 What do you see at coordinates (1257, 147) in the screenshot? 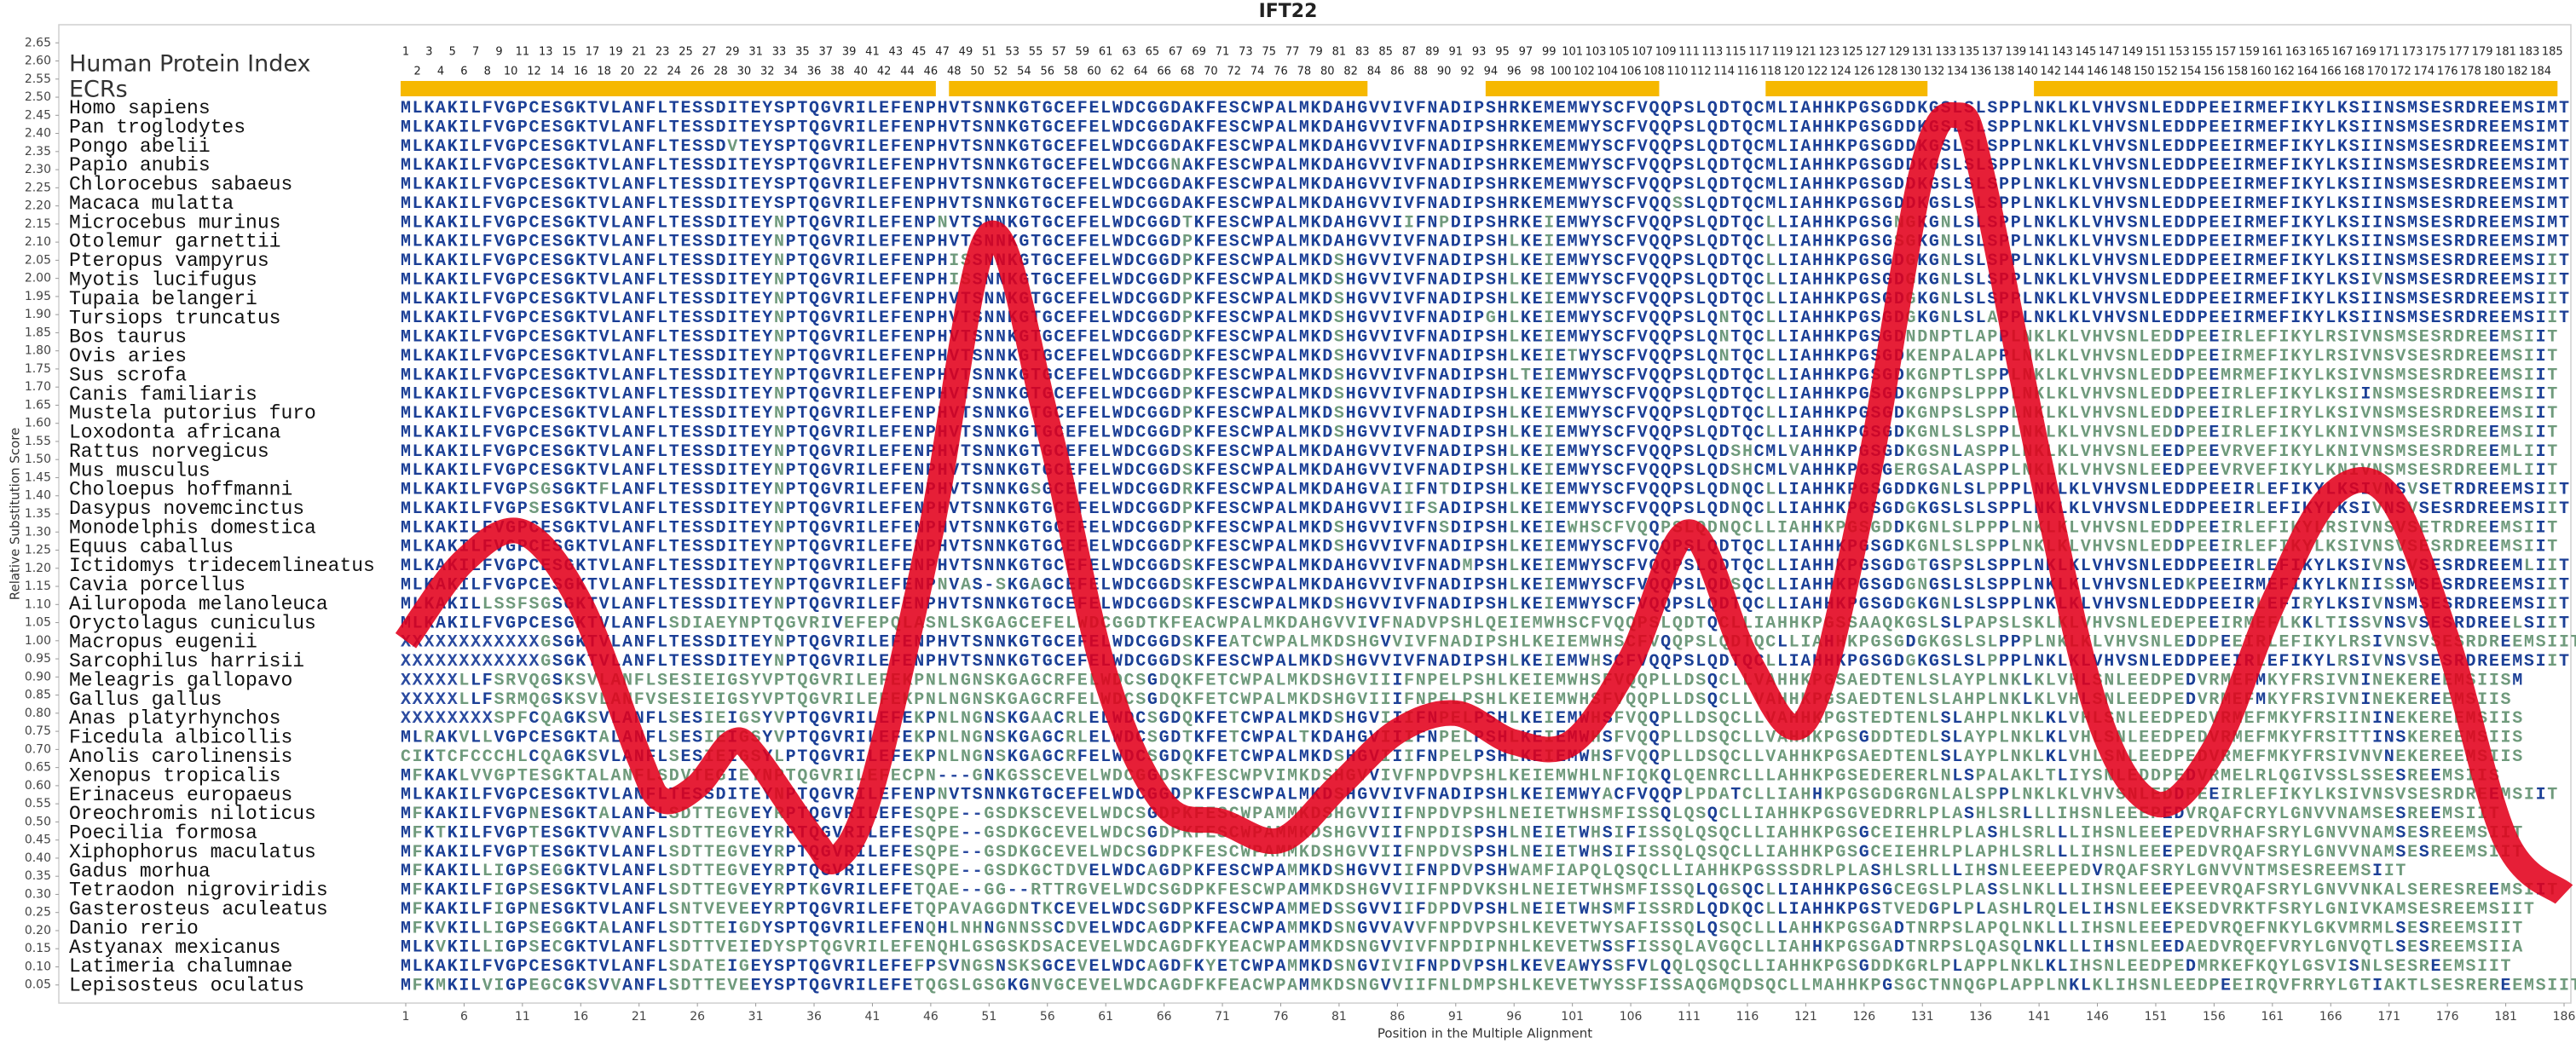
I see `residue: W` at bounding box center [1257, 147].